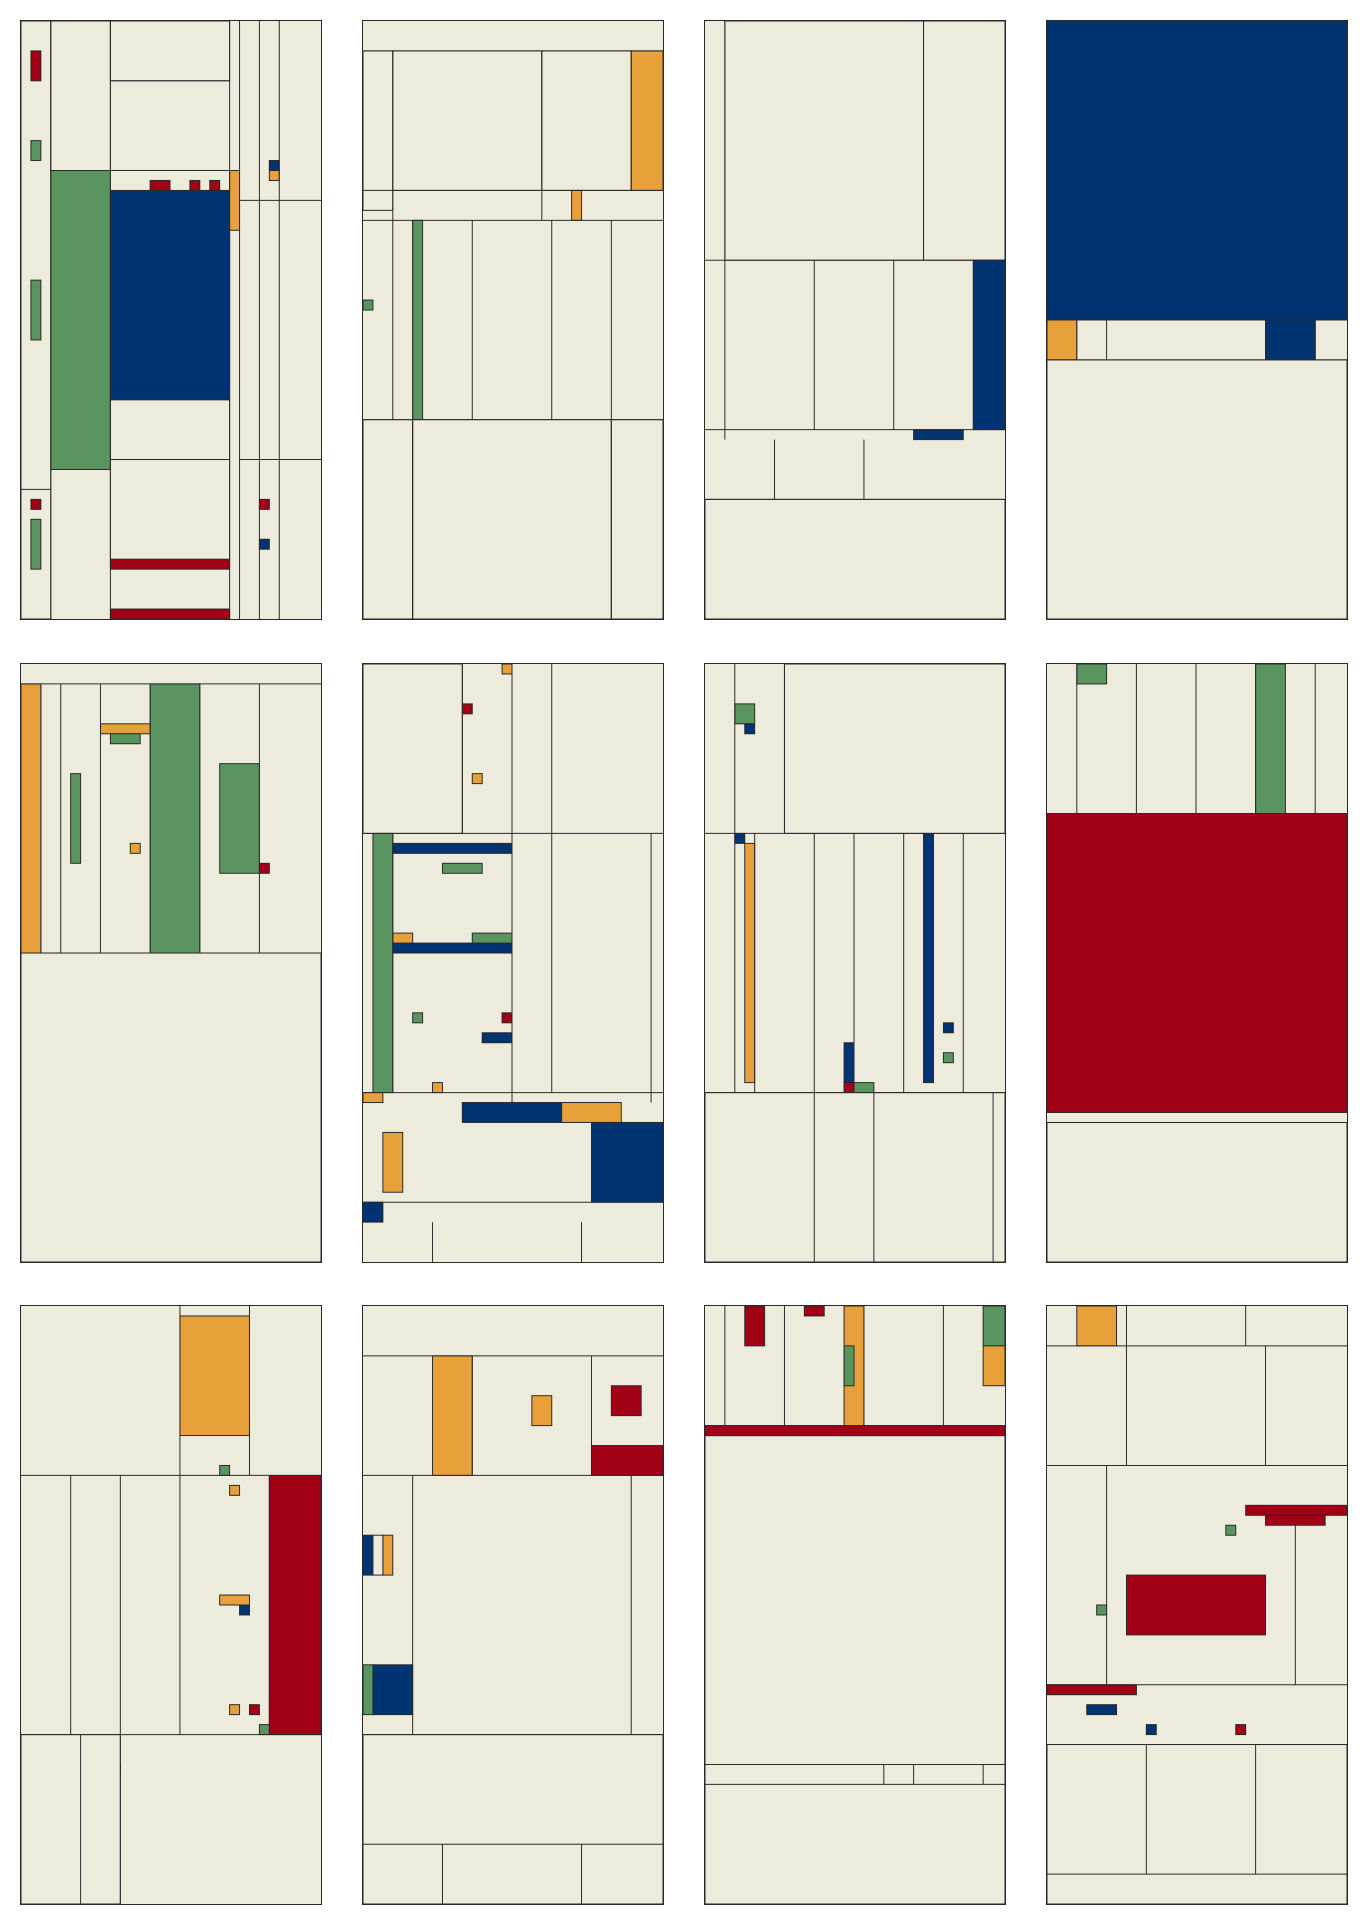  What do you see at coordinates (855, 963) in the screenshot?
I see `composition-p7-svg` at bounding box center [855, 963].